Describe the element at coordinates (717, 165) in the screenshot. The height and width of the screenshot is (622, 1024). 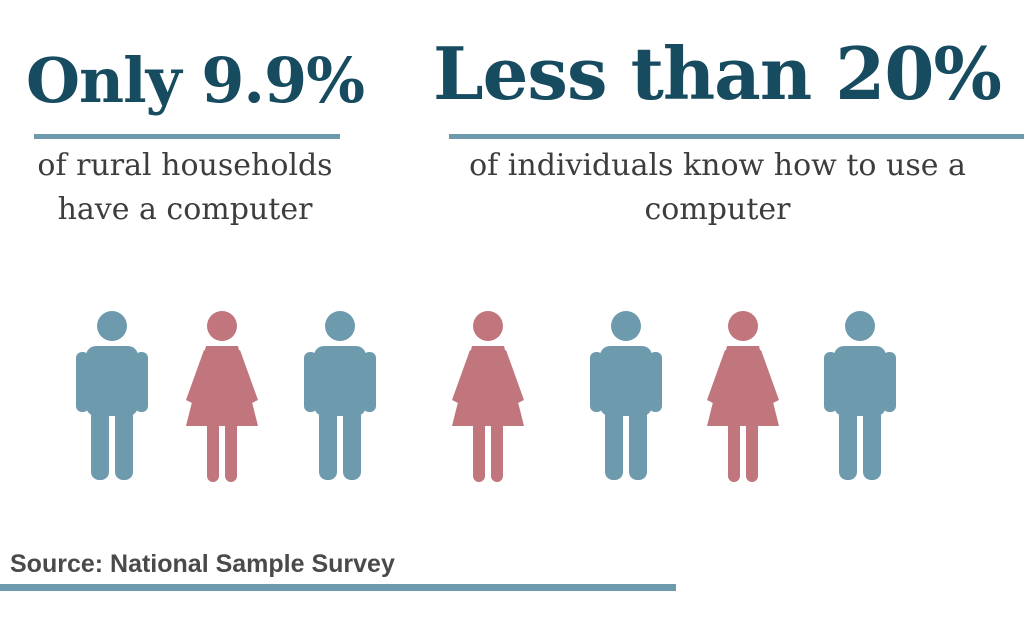
I see `caption-line: of individuals know how to use a` at that location.